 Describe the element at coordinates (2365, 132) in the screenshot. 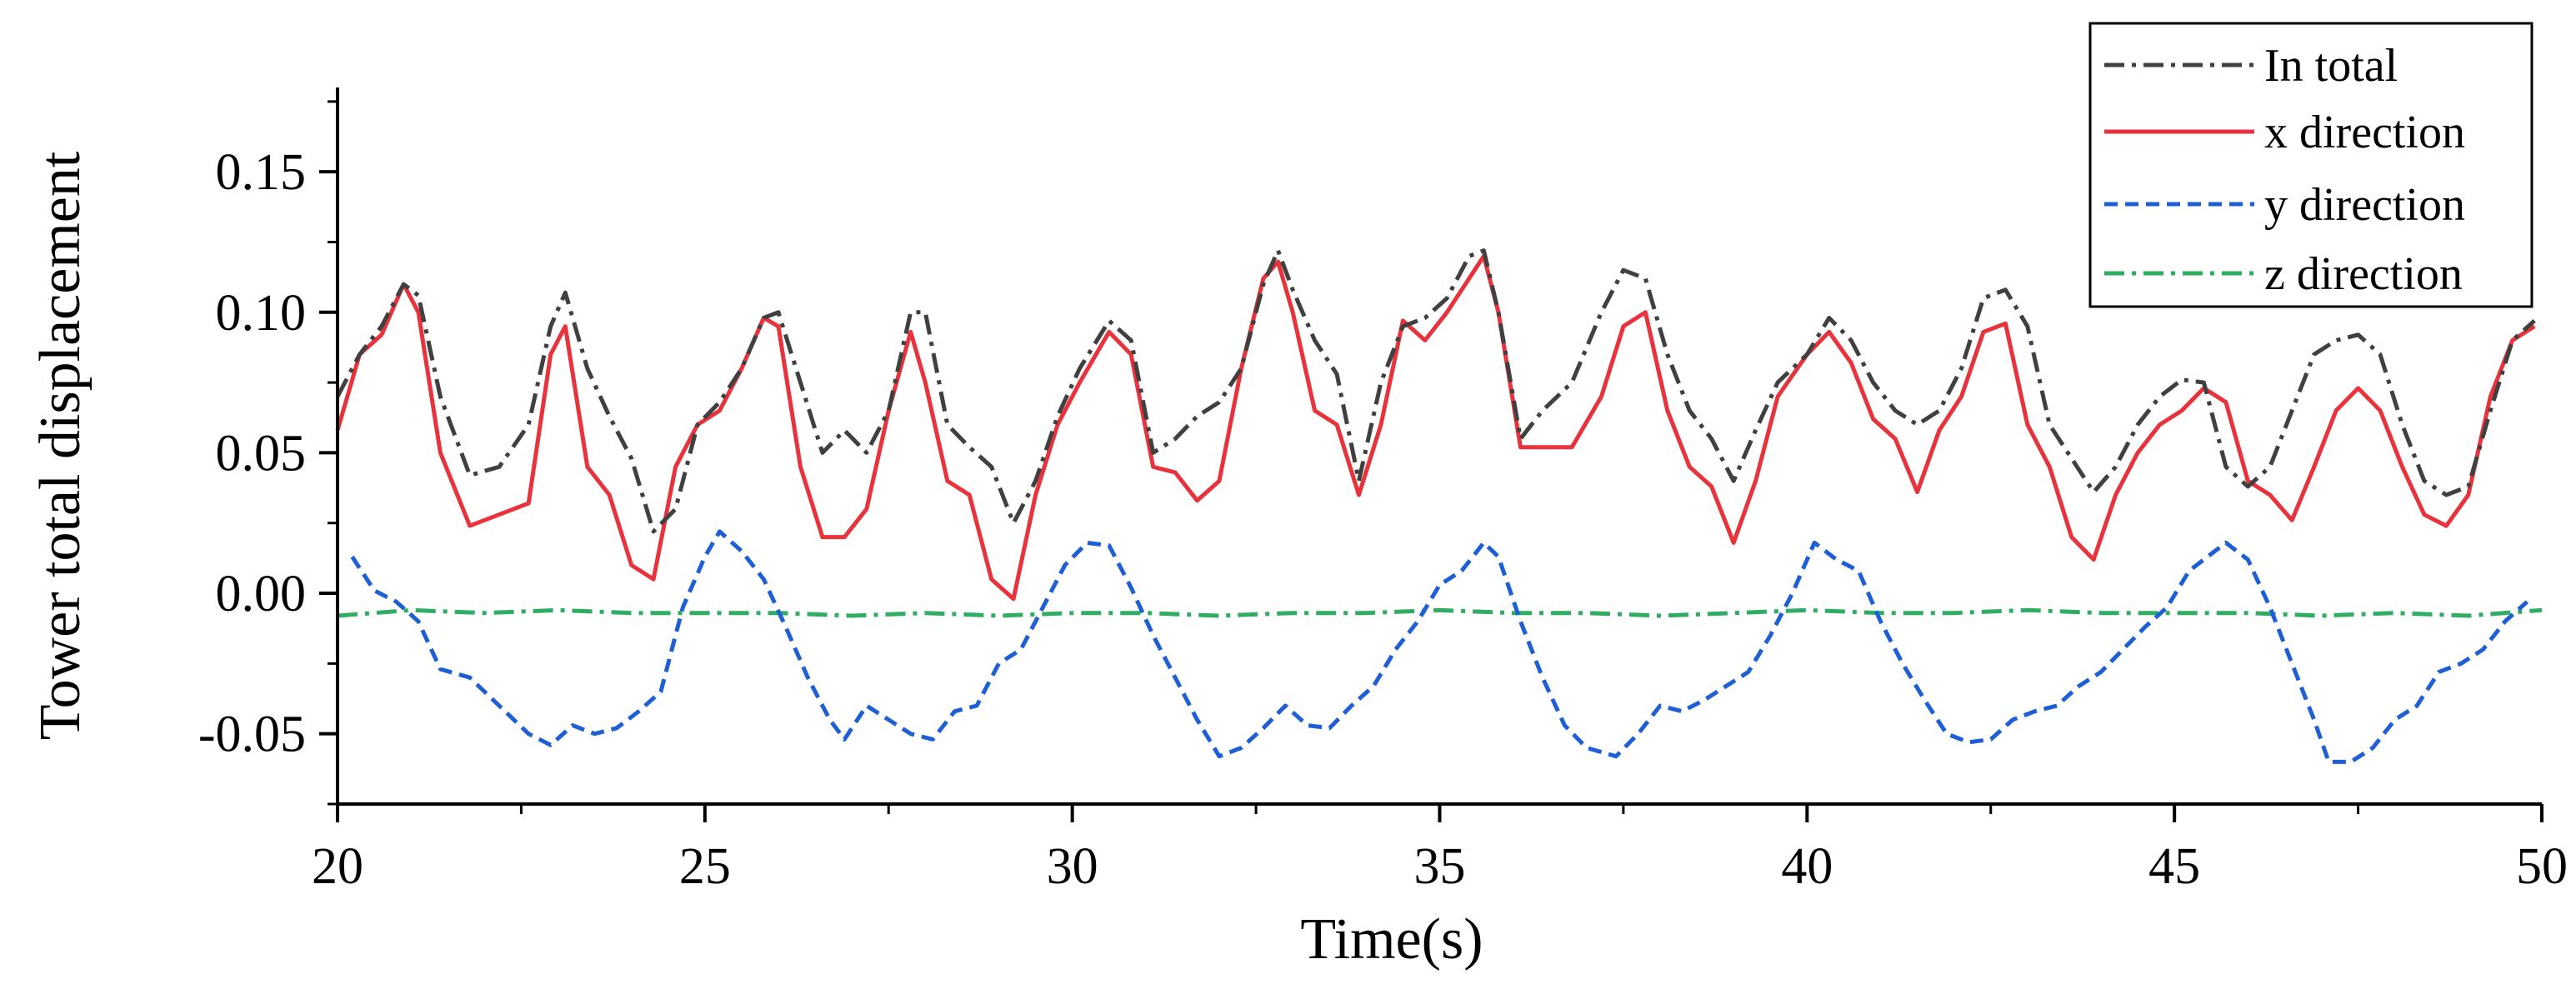

I see `legend-label-x-direction: x direction` at that location.